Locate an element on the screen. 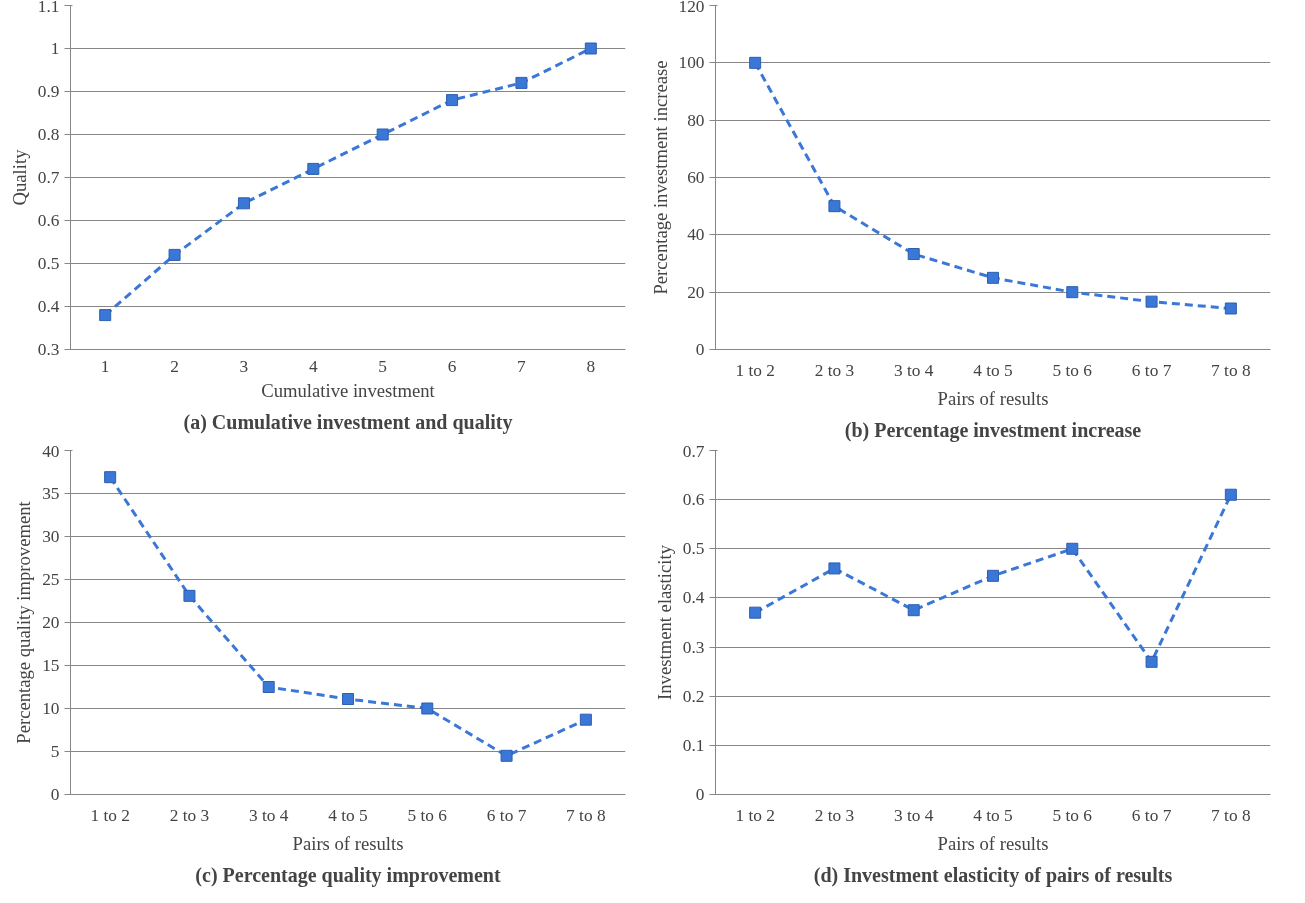  y-tick-label: 1 is located at coordinates (55, 48).